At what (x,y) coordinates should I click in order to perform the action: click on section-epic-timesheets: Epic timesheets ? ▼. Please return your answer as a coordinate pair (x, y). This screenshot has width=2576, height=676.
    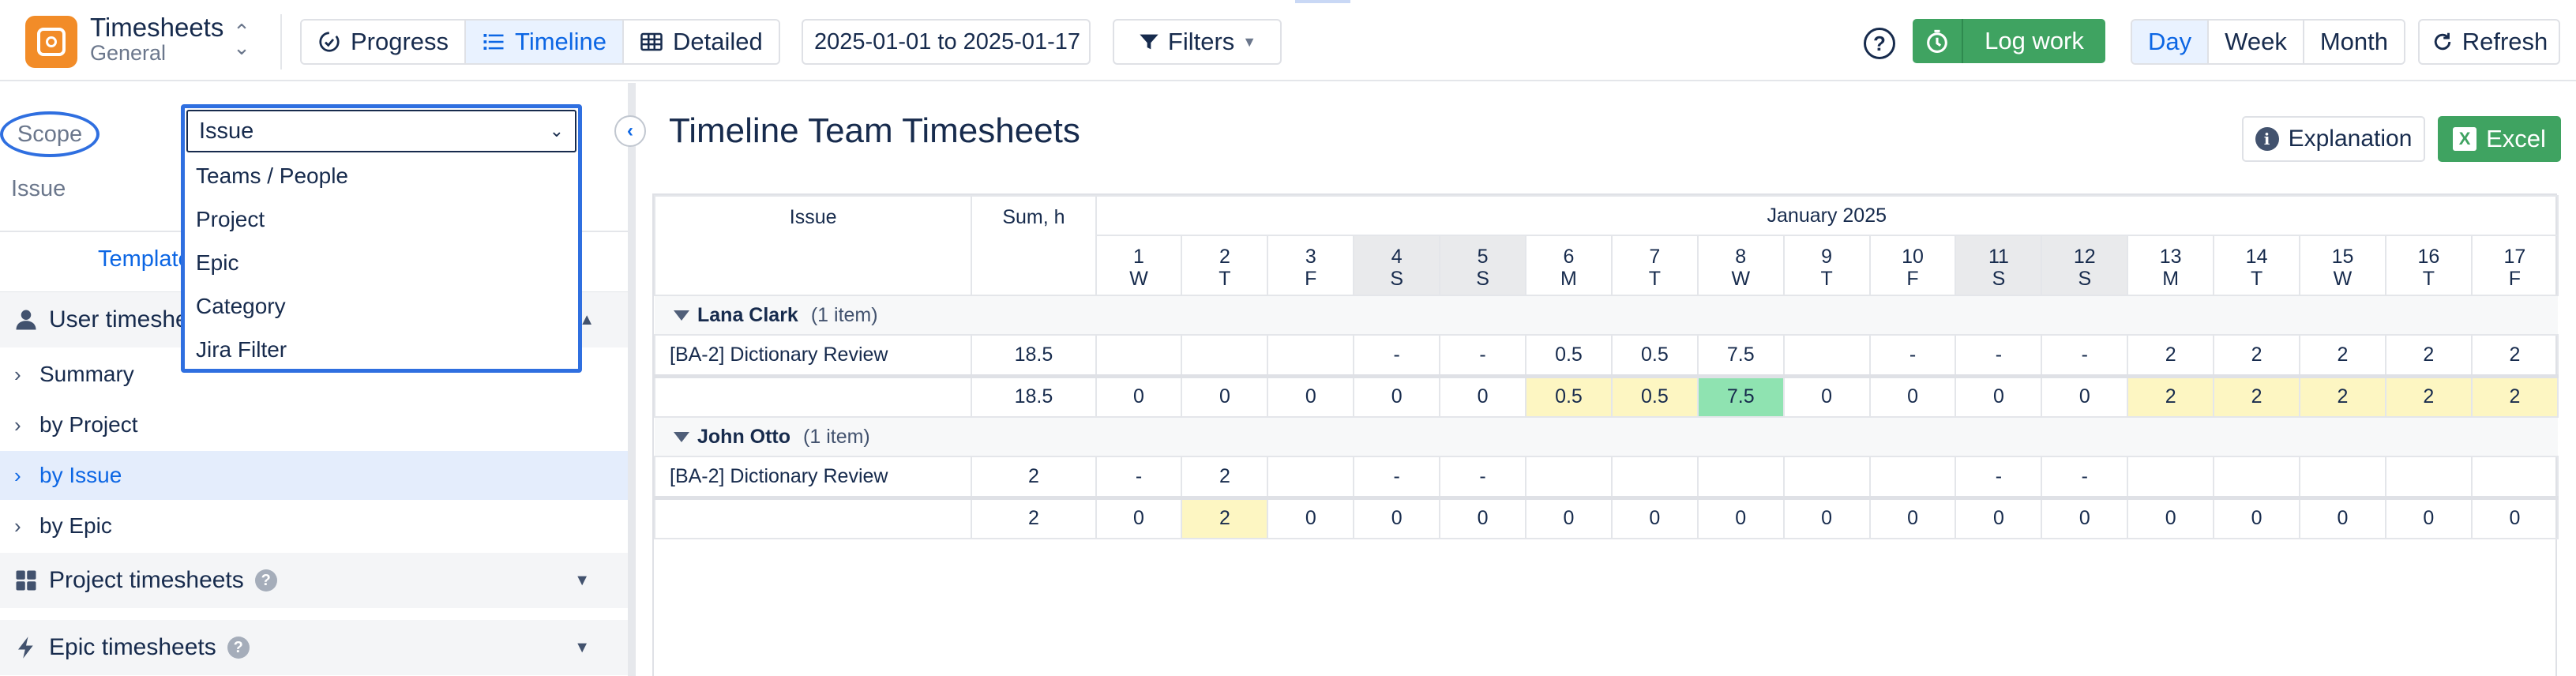
    Looking at the image, I should click on (314, 648).